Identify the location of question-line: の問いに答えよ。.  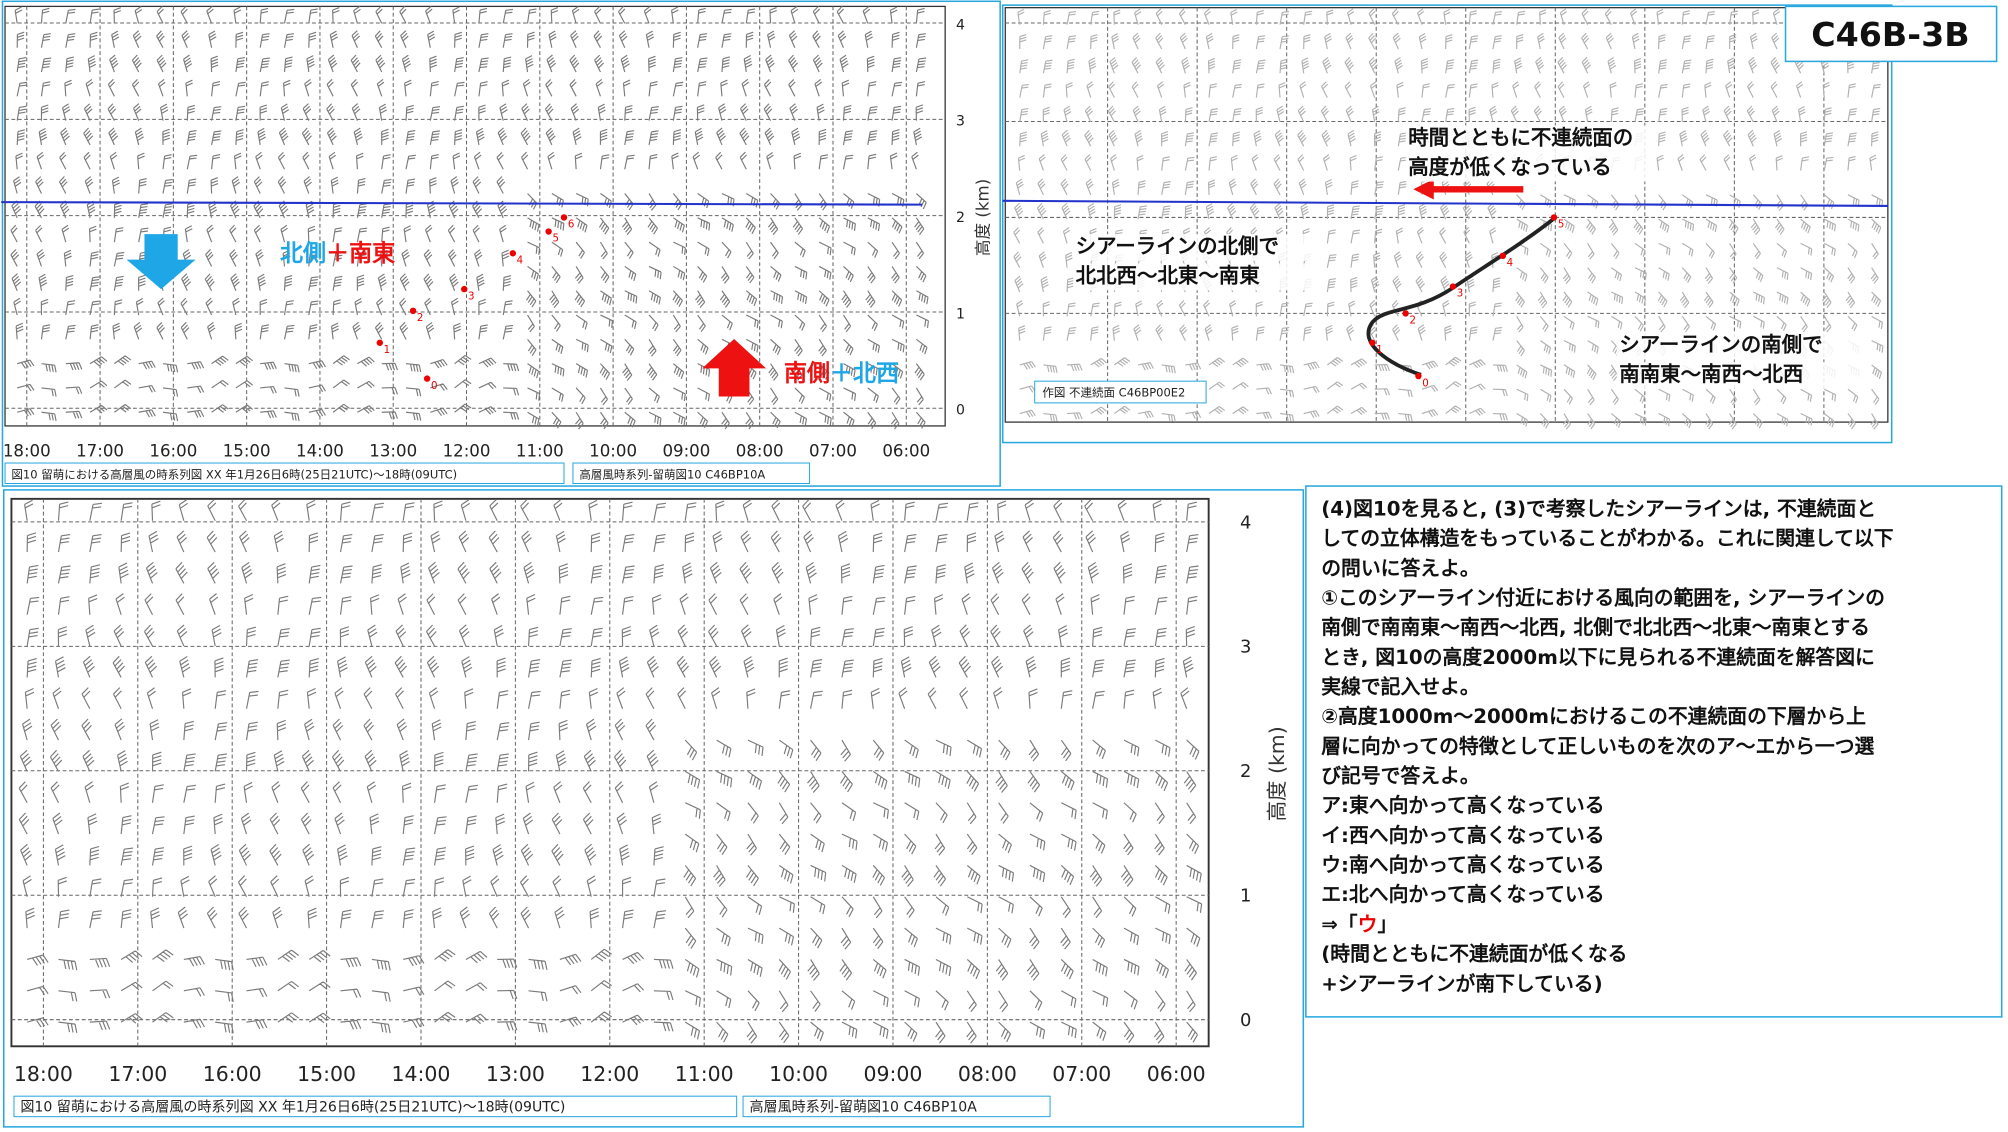
(1400, 568).